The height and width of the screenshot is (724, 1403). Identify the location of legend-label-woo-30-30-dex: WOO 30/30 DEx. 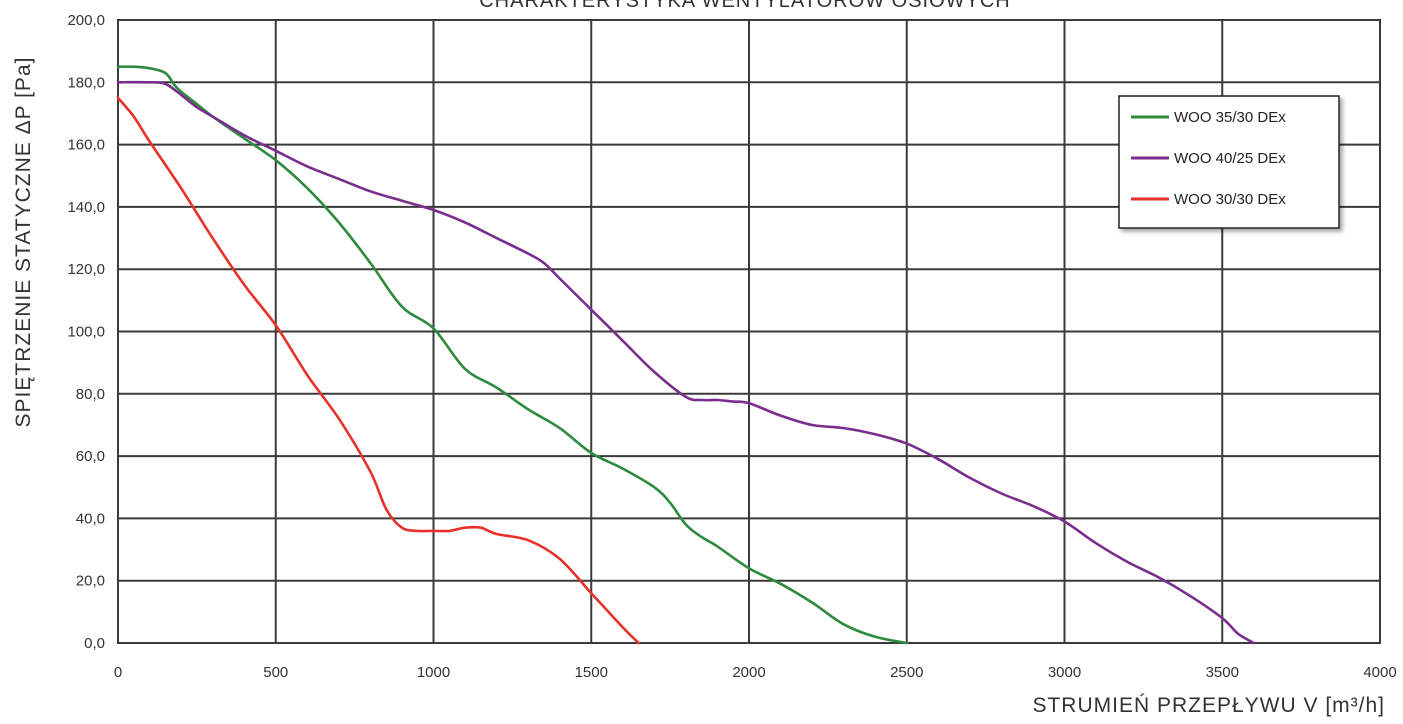
(1230, 199).